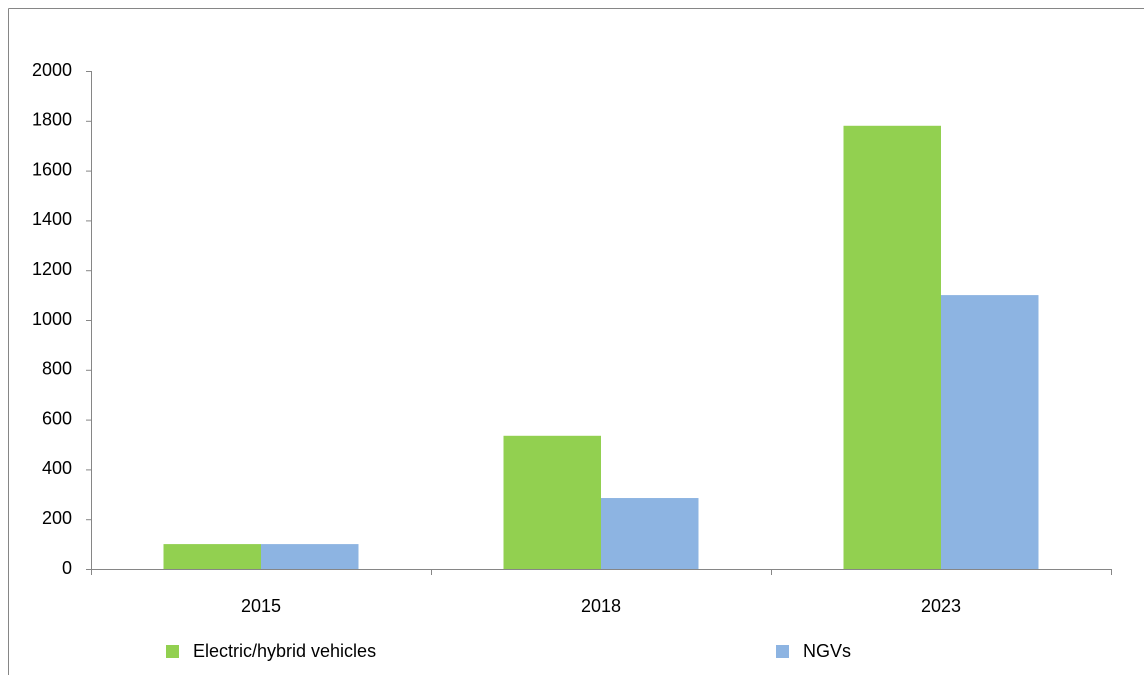 The height and width of the screenshot is (675, 1144). Describe the element at coordinates (52, 269) in the screenshot. I see `y-tick-label: 1200` at that location.